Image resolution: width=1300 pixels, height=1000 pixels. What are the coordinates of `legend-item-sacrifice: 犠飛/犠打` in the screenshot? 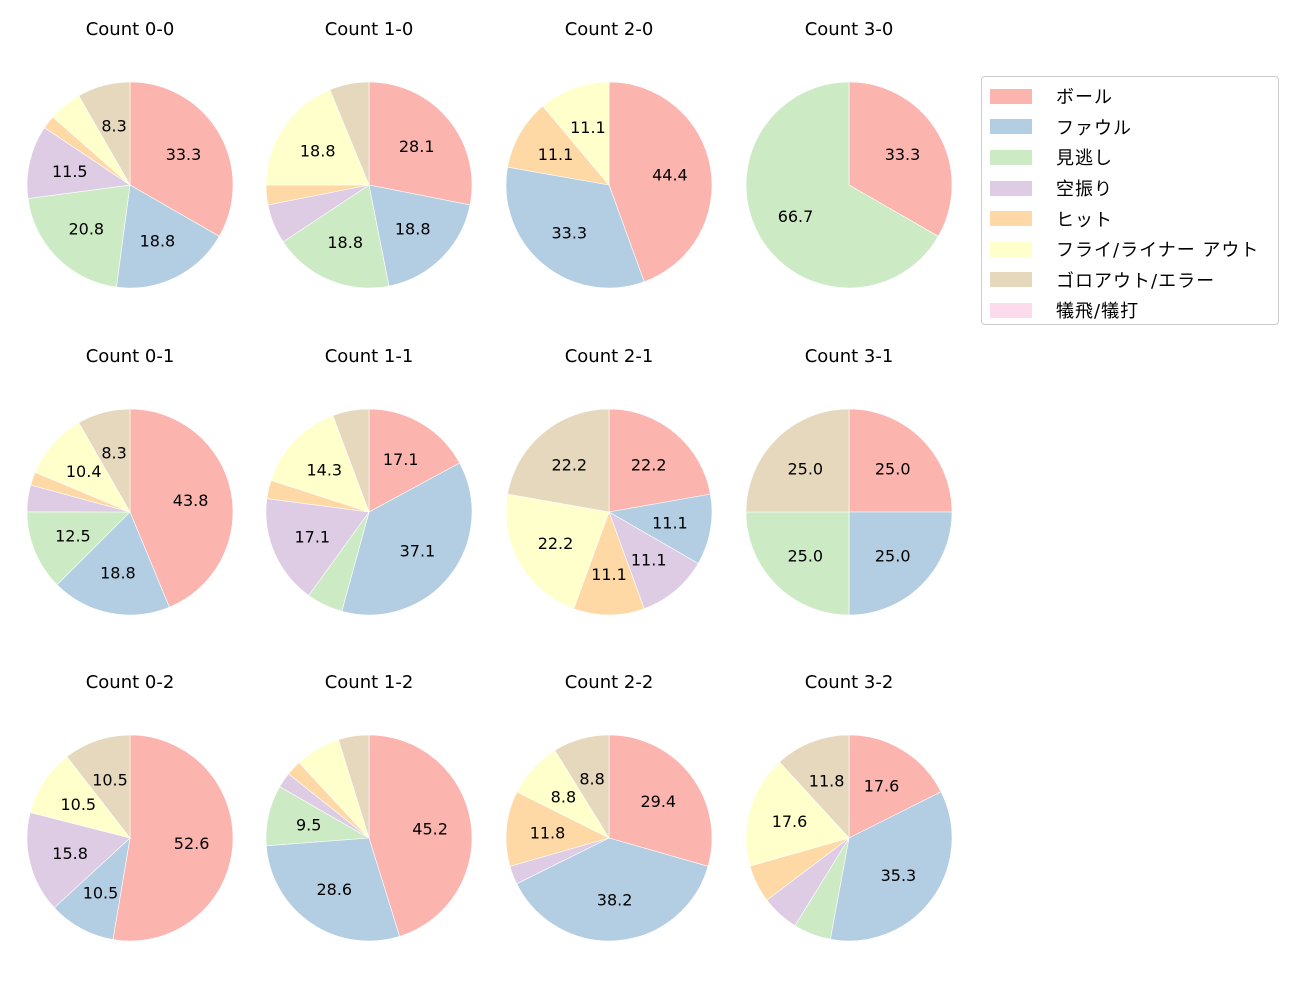 It's located at (1130, 310).